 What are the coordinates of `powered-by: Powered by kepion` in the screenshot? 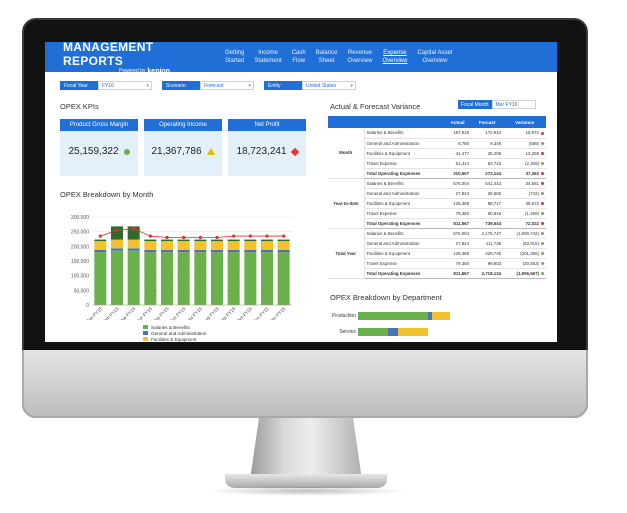 It's located at (166, 71).